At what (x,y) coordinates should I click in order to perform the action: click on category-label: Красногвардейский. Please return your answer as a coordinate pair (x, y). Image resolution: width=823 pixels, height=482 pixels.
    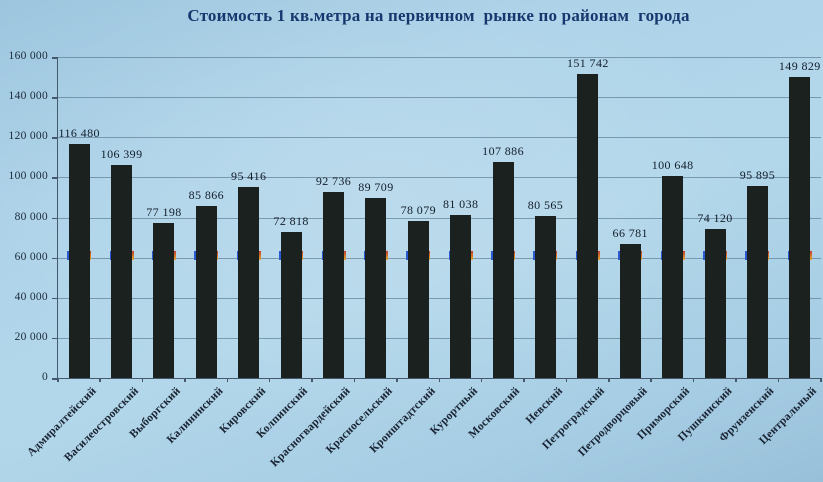
    Looking at the image, I should click on (311, 427).